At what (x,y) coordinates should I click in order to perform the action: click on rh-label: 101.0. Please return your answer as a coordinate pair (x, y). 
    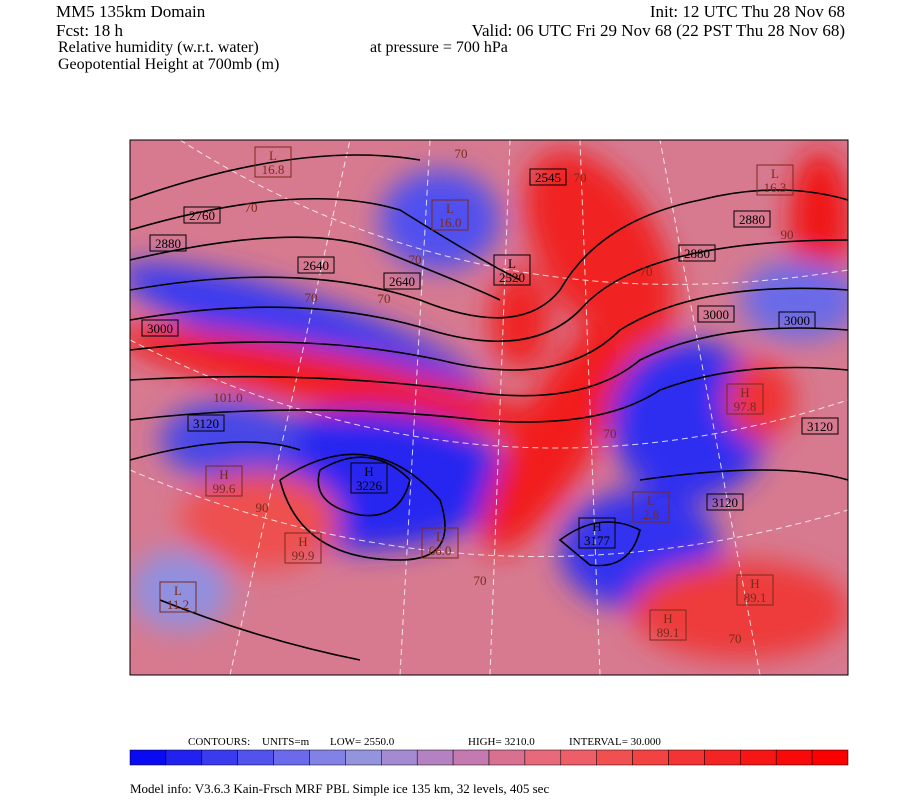
    Looking at the image, I should click on (227, 397).